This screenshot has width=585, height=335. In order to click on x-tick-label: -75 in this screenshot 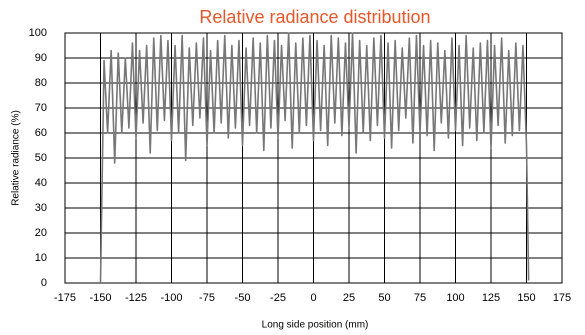, I will do `click(207, 298)`.